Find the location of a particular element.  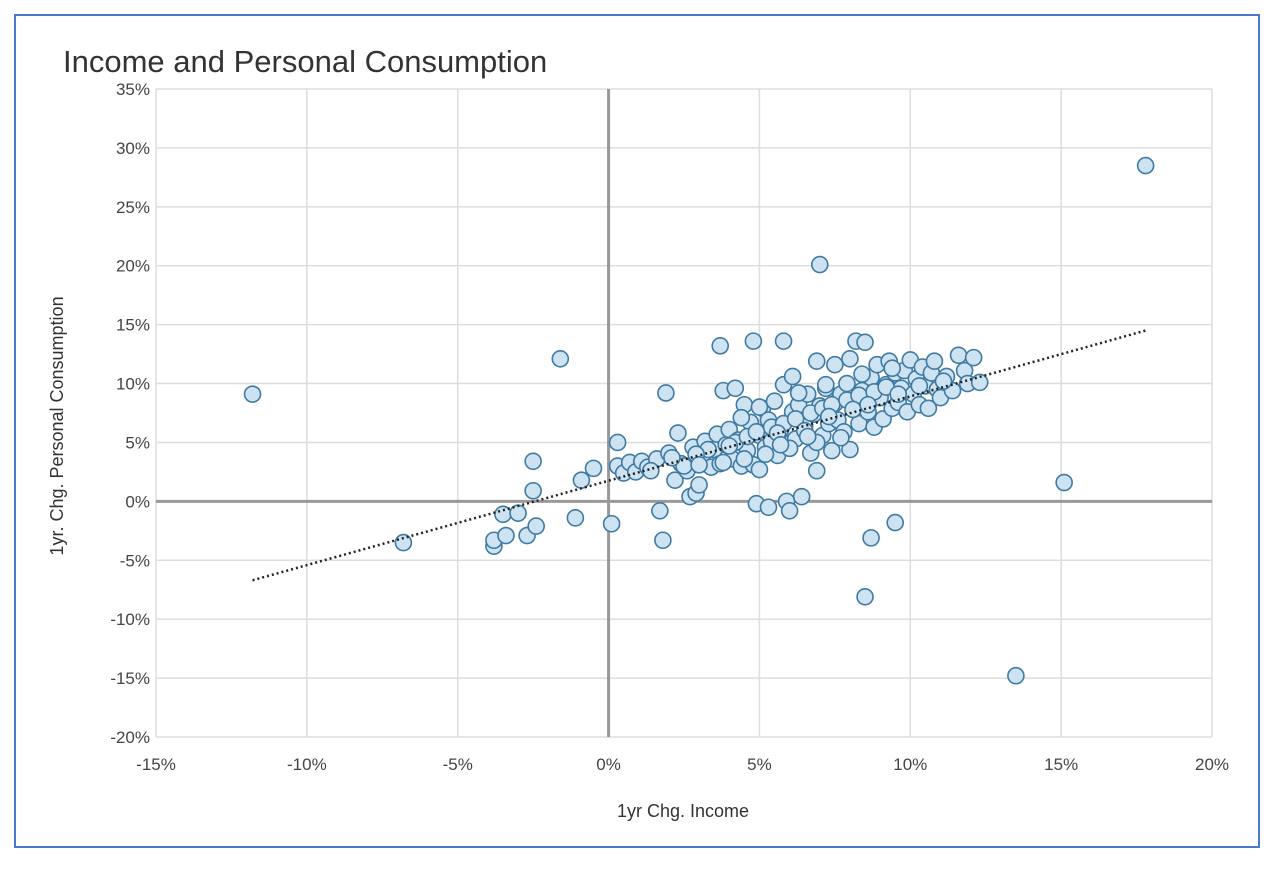

y-axis-label: 1yr. Chg. Personal Consumption is located at coordinates (57, 425).